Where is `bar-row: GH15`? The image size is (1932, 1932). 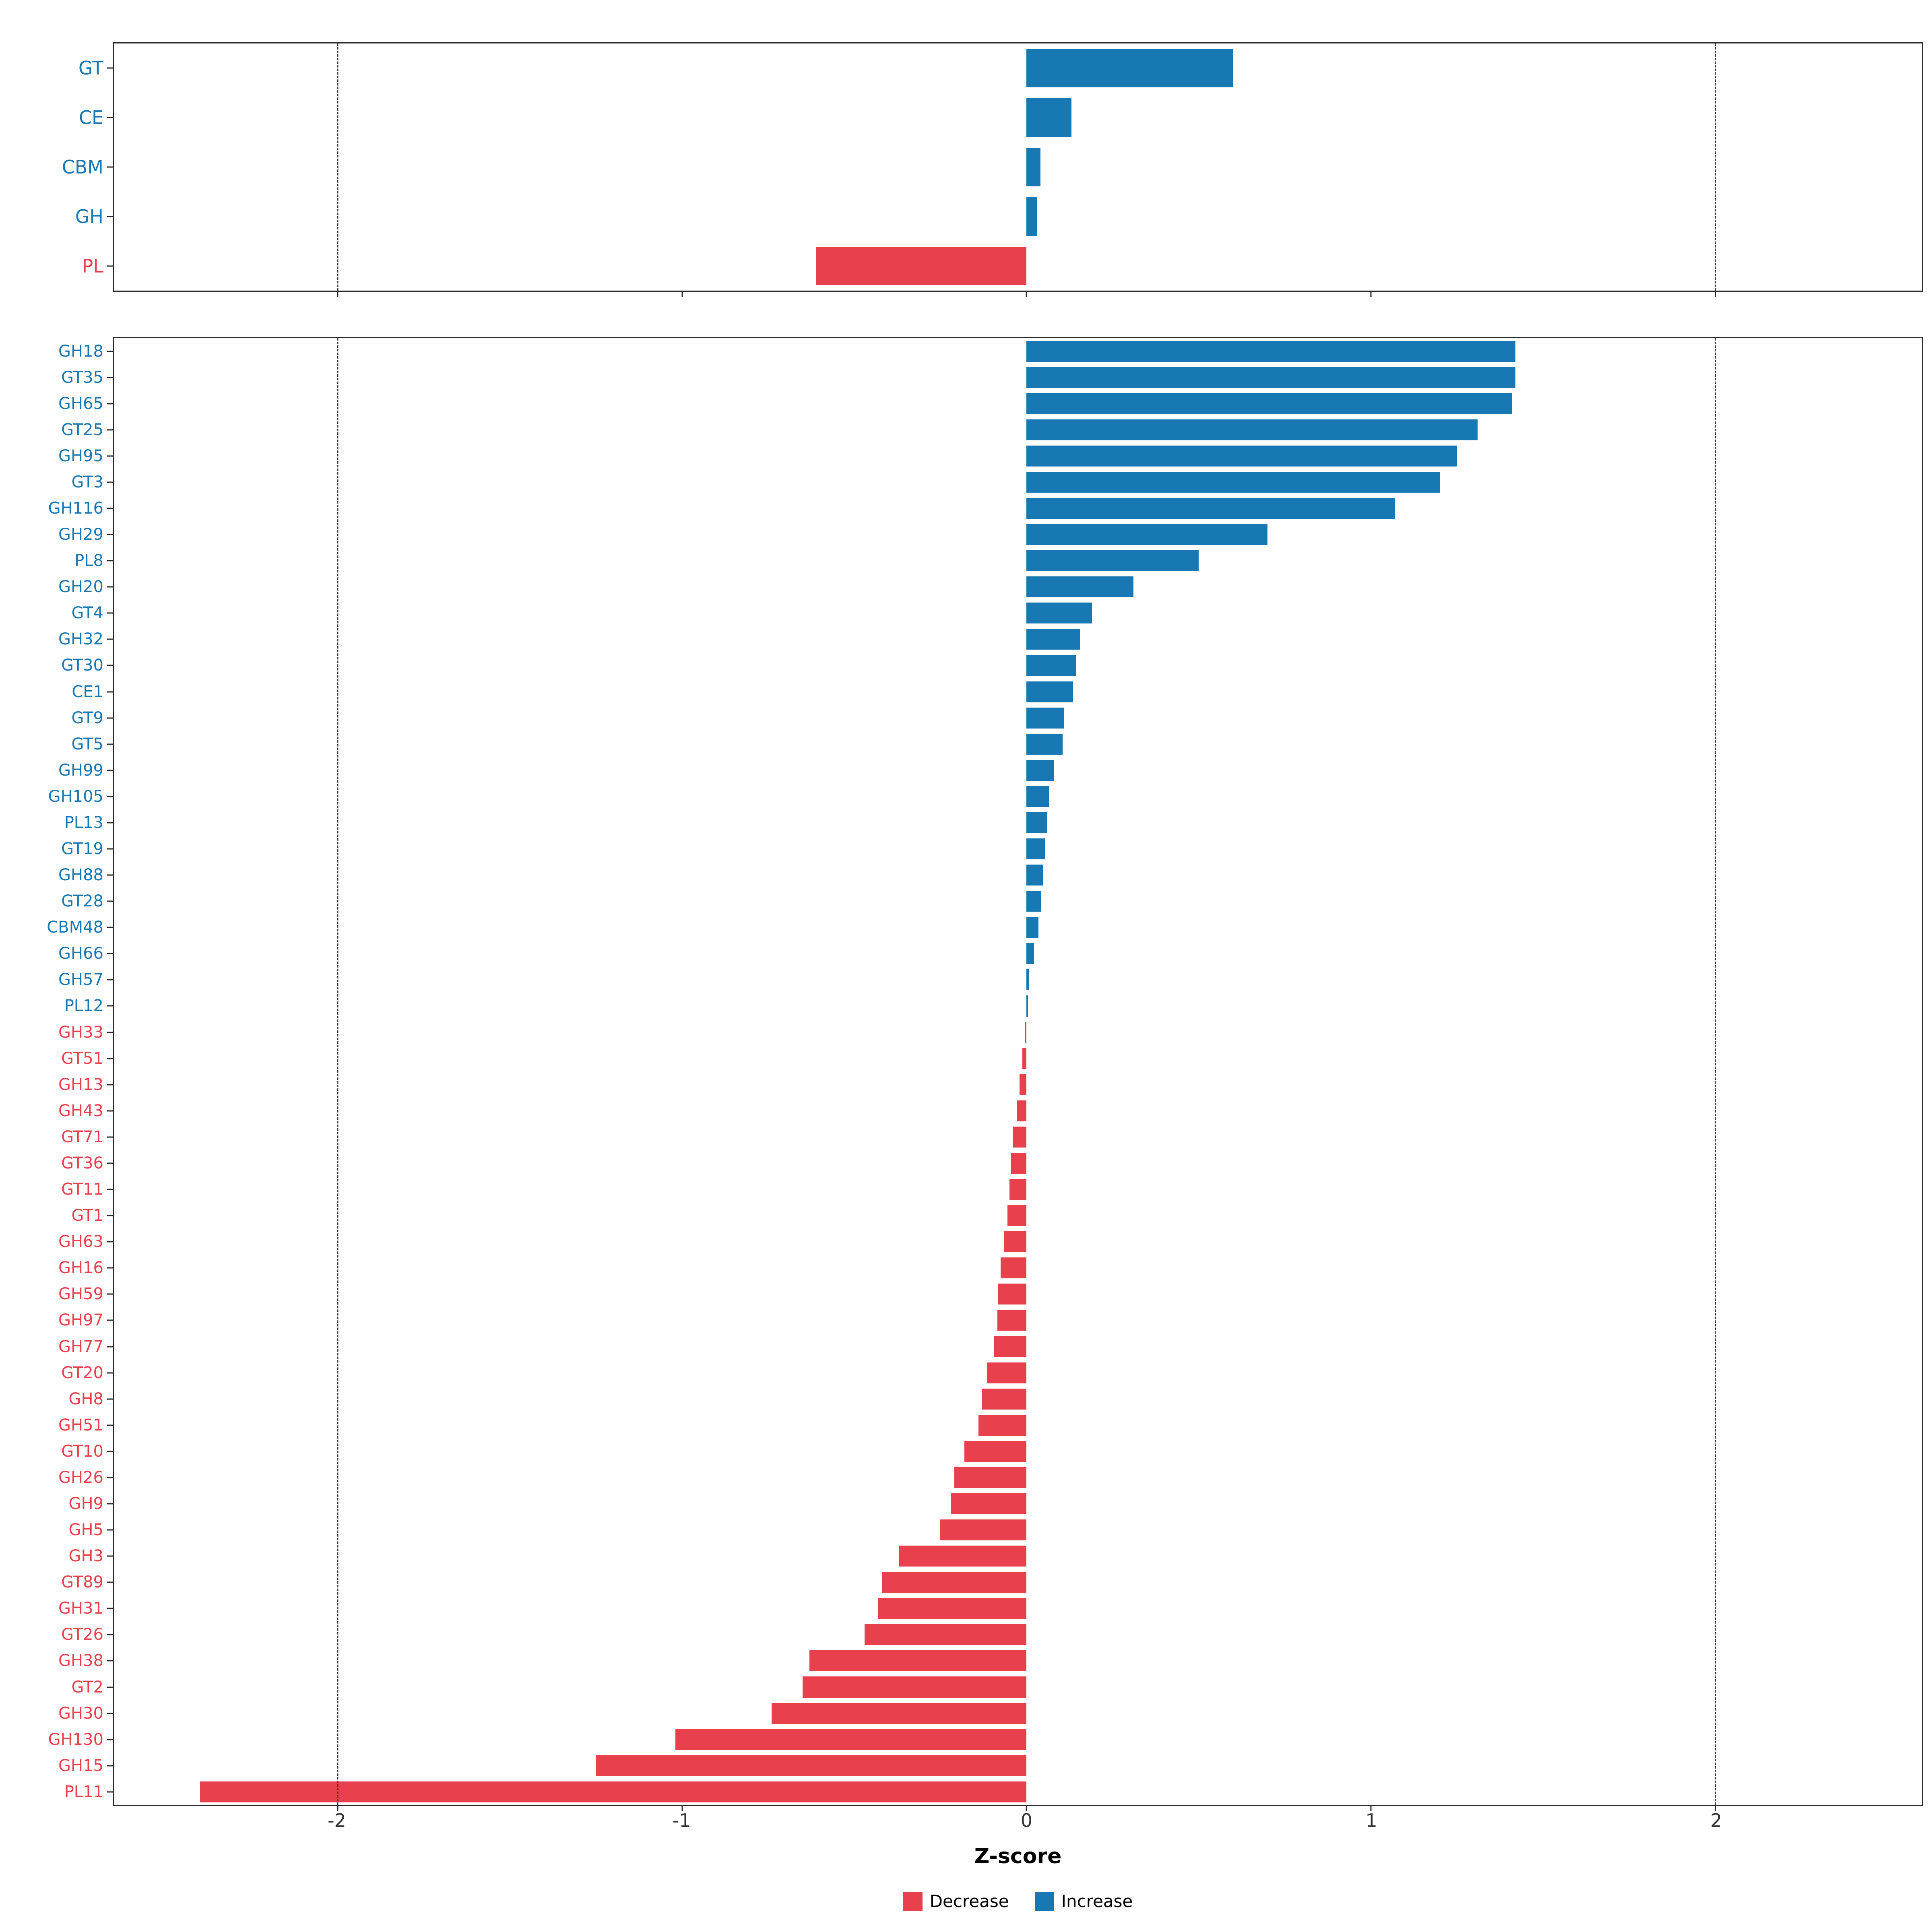
bar-row: GH15 is located at coordinates (990, 1766).